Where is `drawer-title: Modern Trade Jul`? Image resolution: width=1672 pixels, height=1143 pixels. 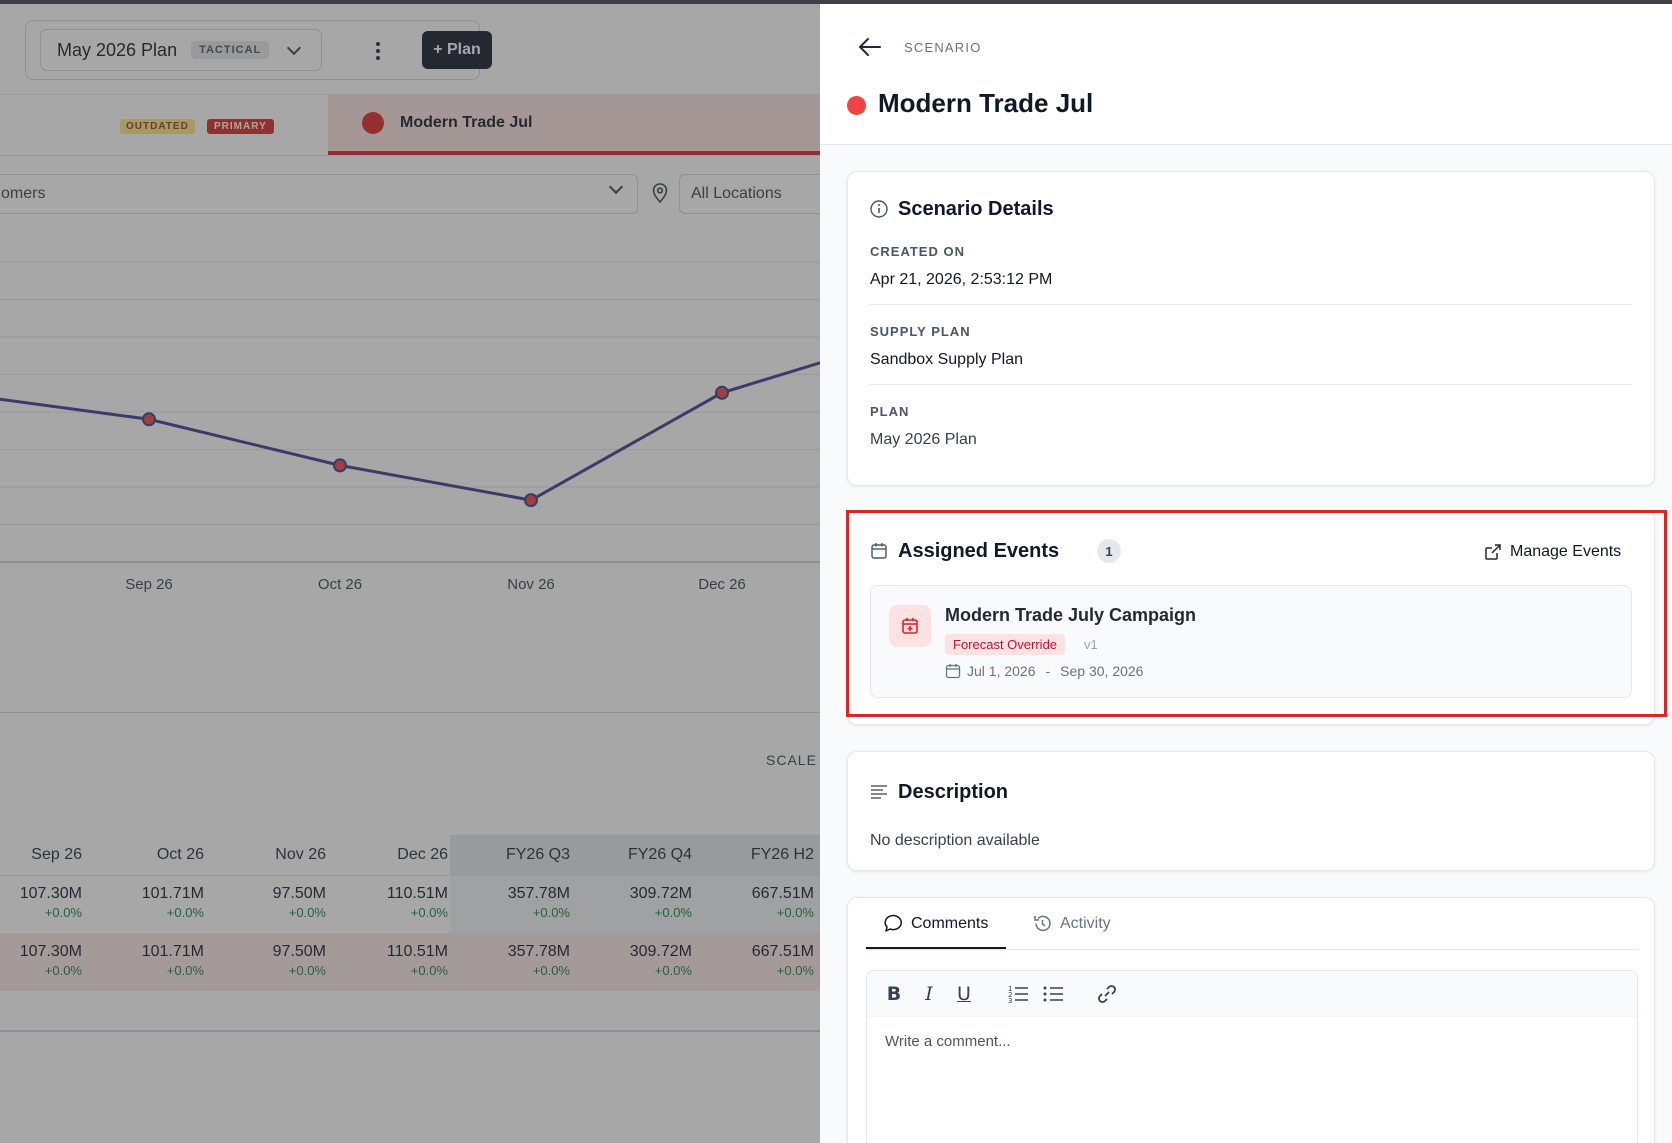
drawer-title: Modern Trade Jul is located at coordinates (986, 103).